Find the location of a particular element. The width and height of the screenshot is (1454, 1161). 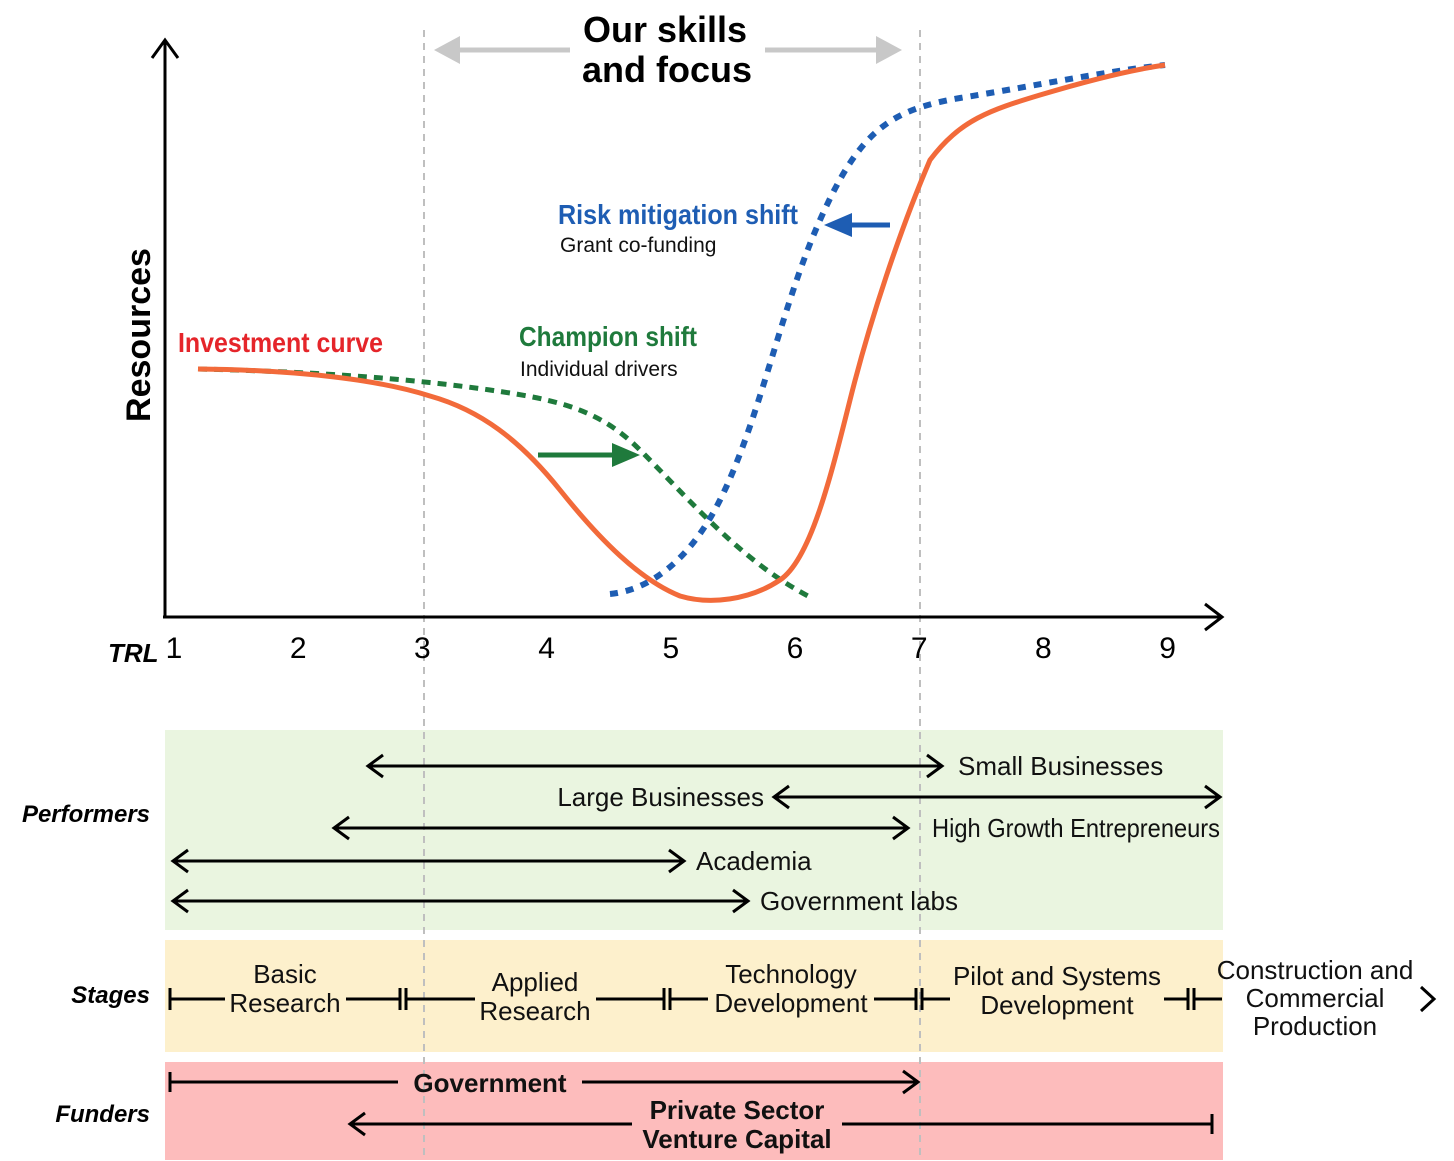

stage-basic-2: Research is located at coordinates (284, 1003).